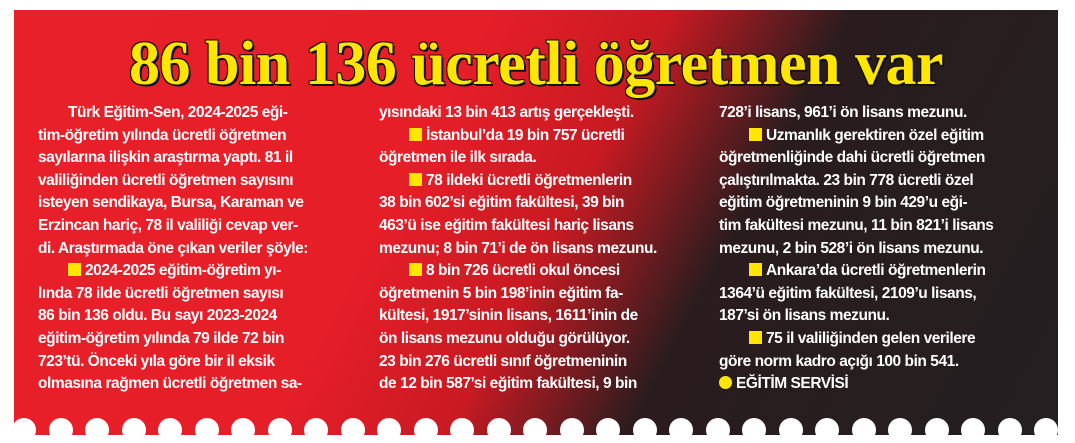 The image size is (1075, 443). I want to click on article-line: EĞİTİM SERVİSİ, so click(880, 384).